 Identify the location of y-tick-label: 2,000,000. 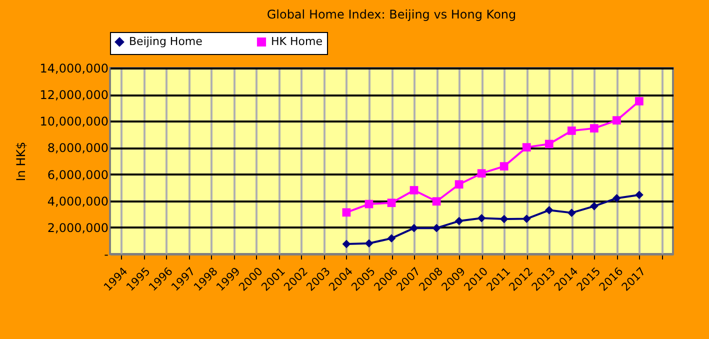
(77, 227).